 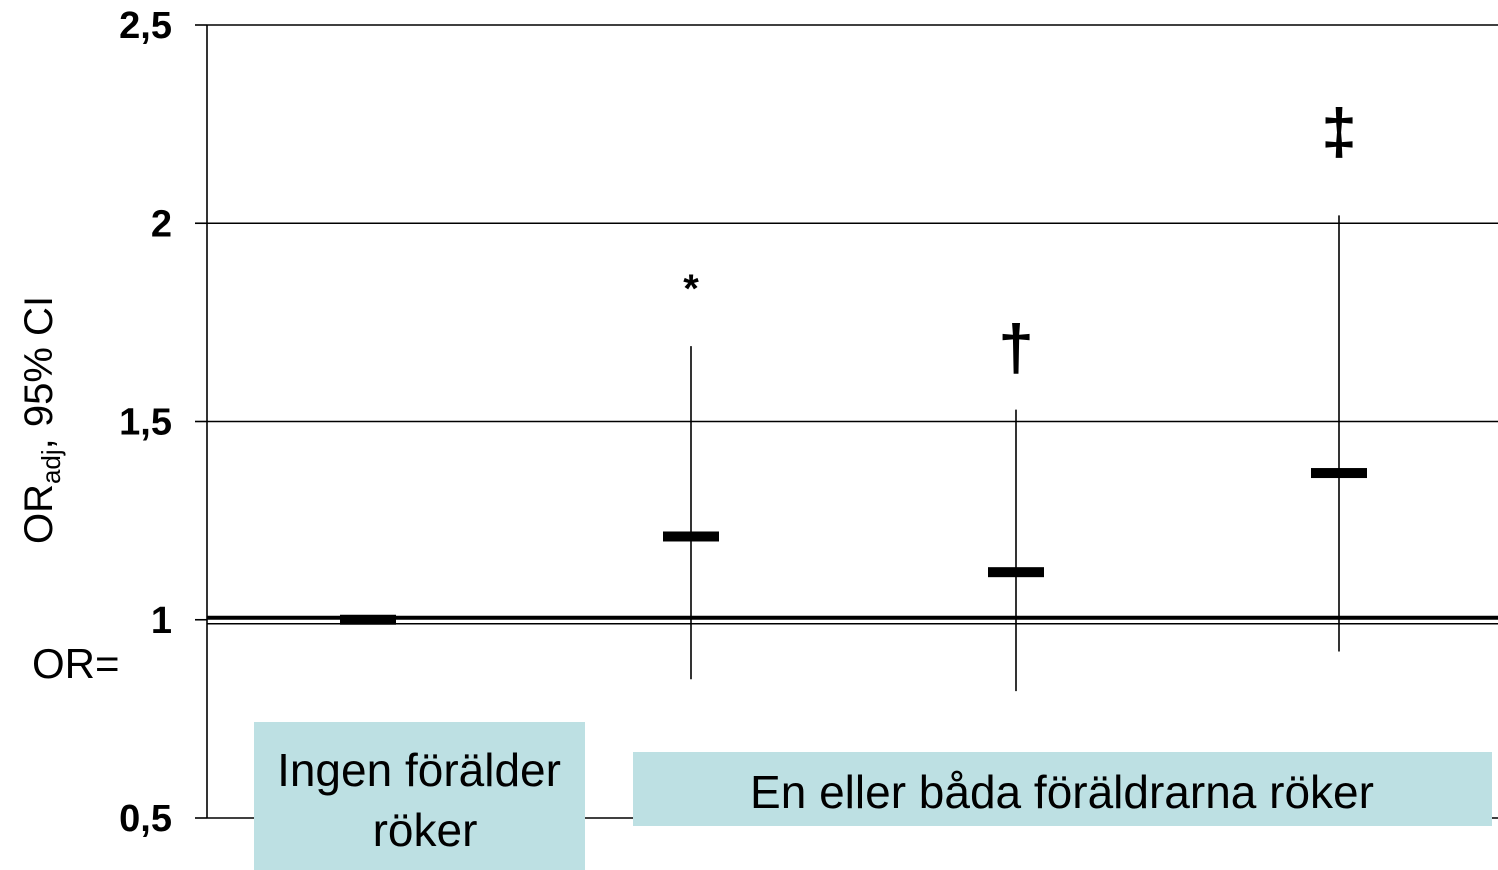 I want to click on significance-mark: †, so click(x=1016, y=348).